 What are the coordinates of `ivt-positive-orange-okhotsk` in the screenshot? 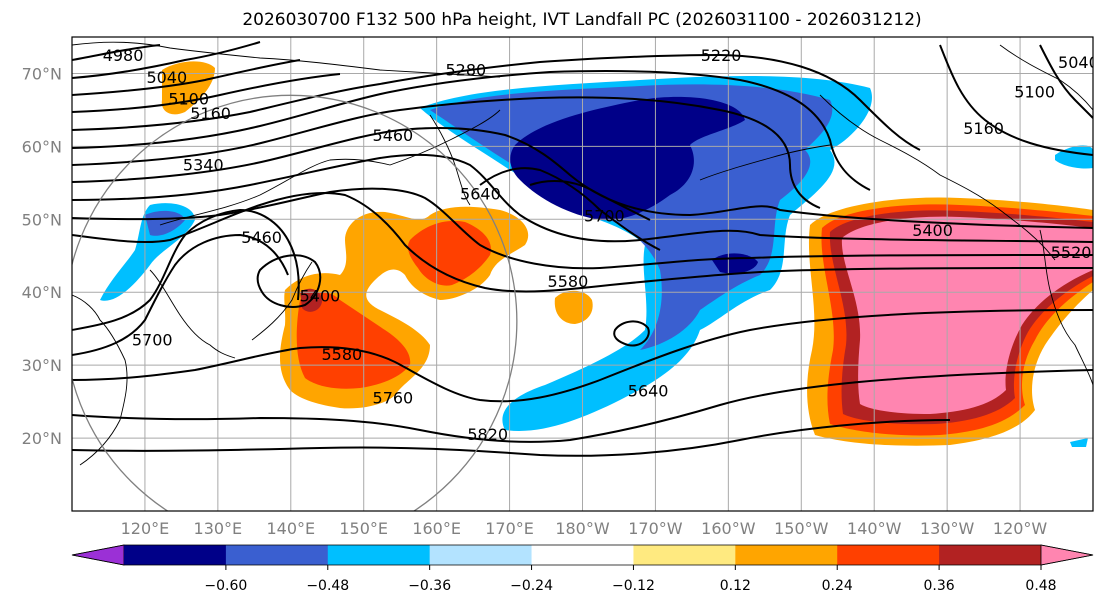 It's located at (188, 88).